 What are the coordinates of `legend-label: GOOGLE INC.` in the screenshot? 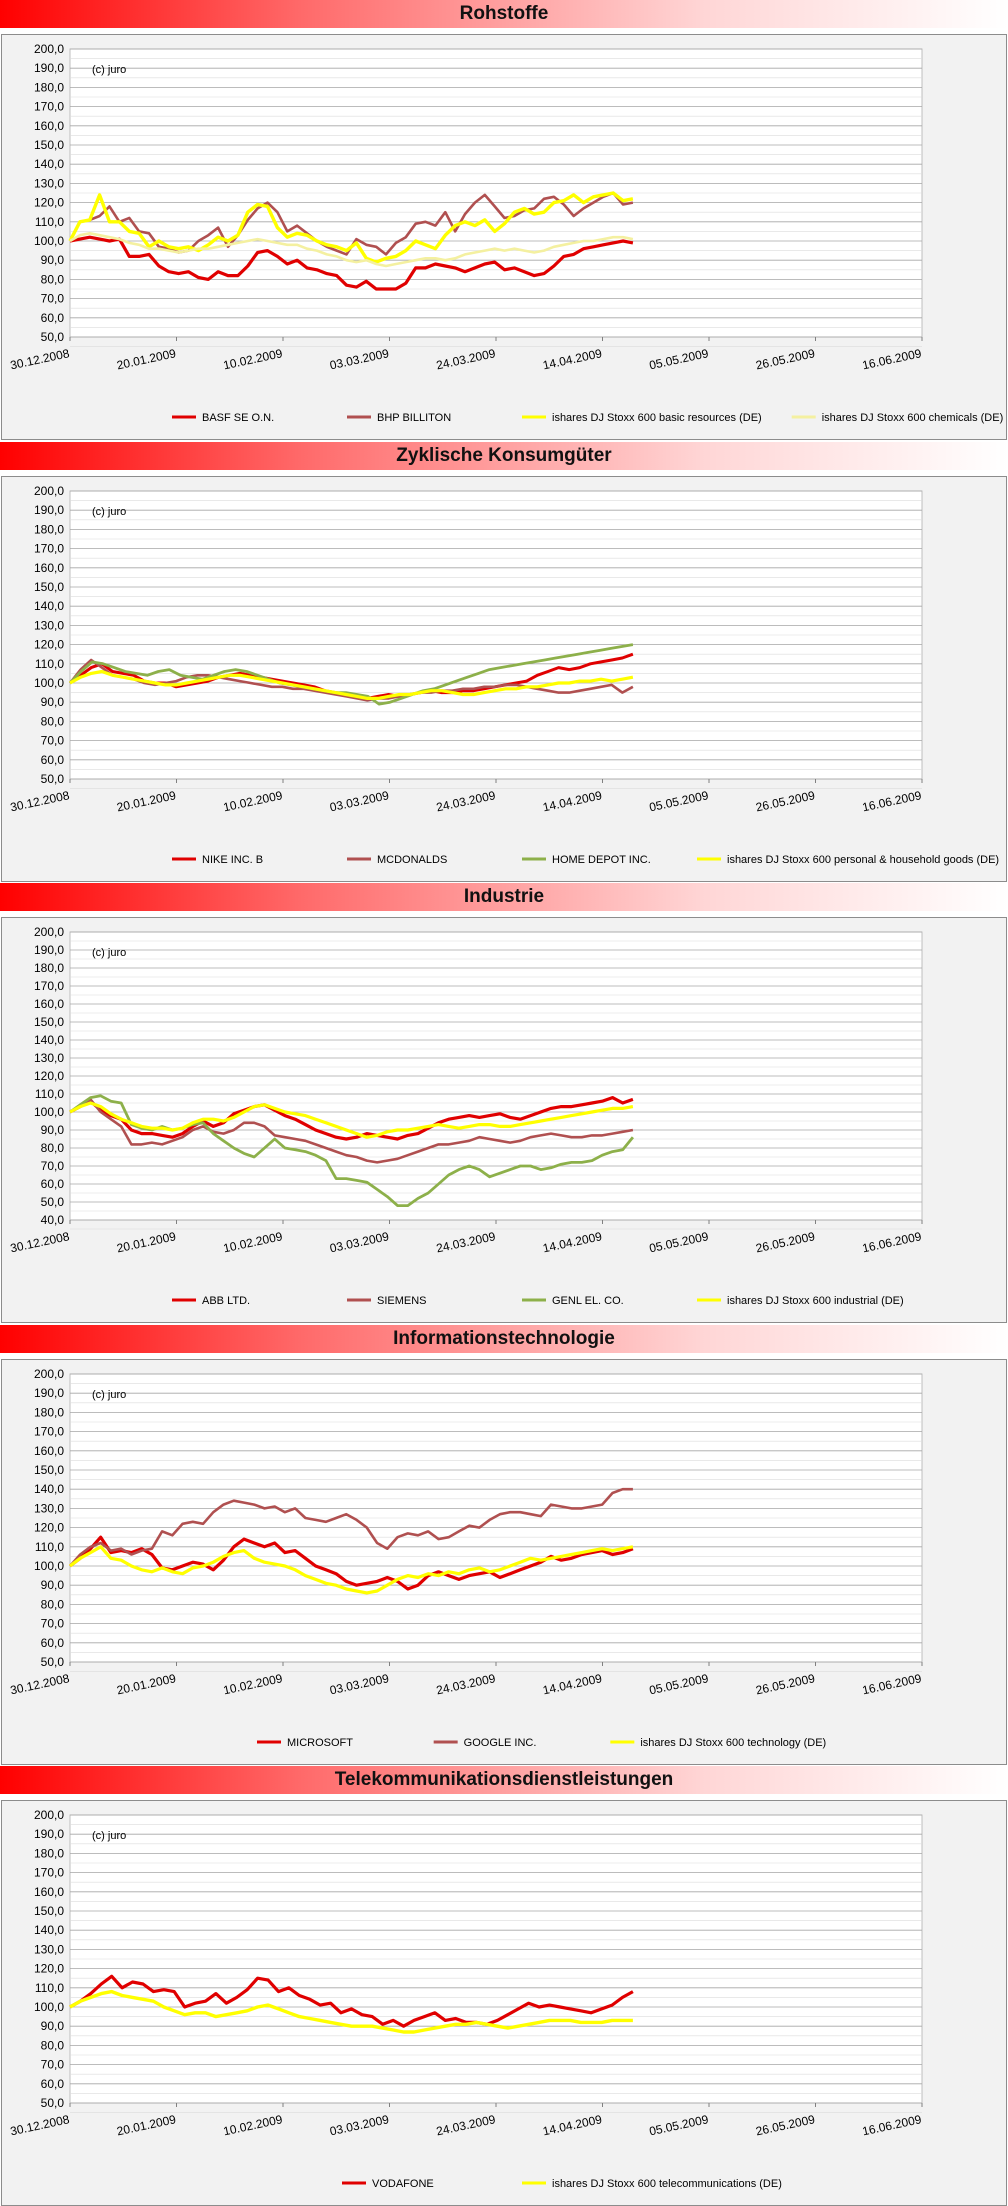 It's located at (500, 1743).